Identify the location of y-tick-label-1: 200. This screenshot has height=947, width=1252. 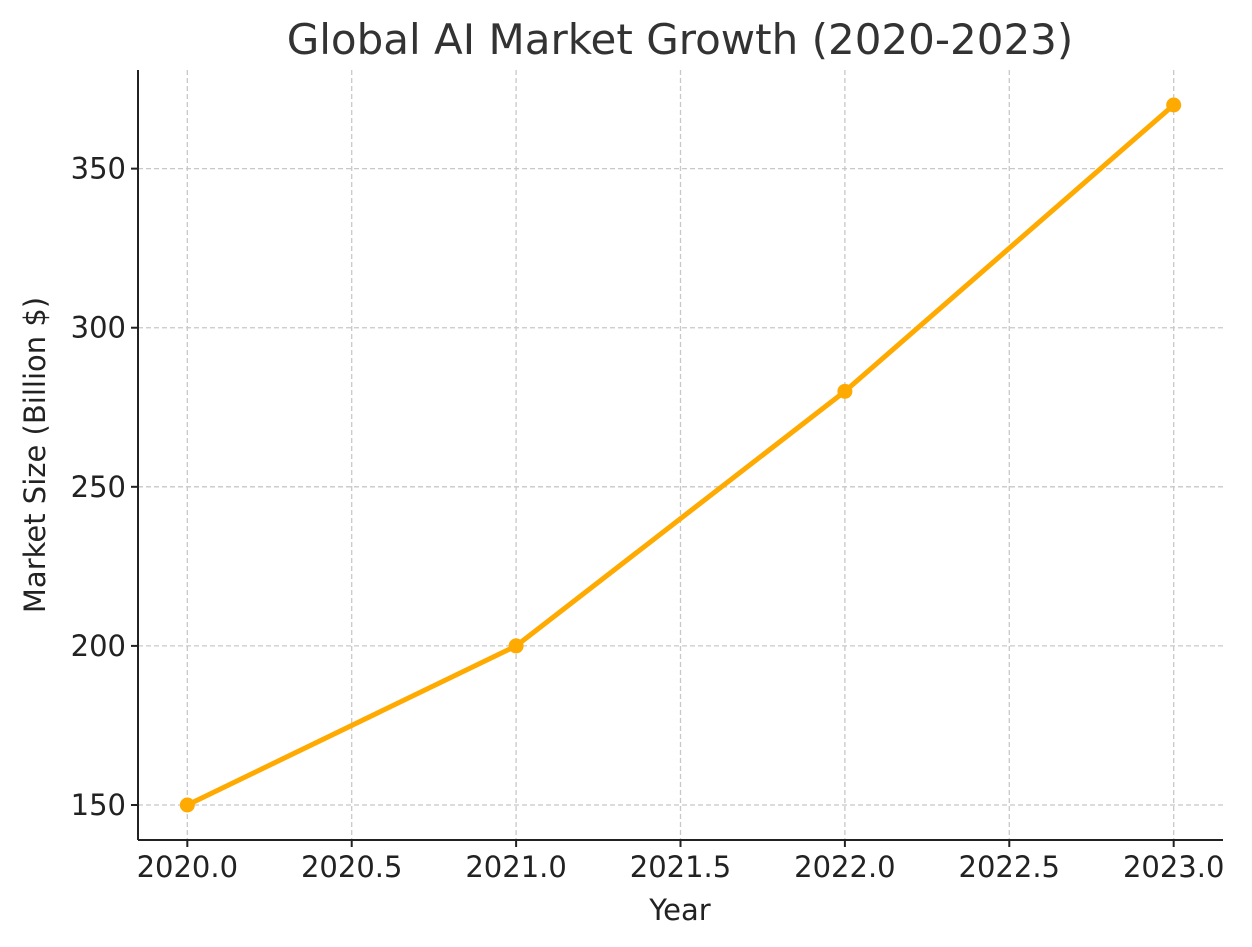
(98, 646).